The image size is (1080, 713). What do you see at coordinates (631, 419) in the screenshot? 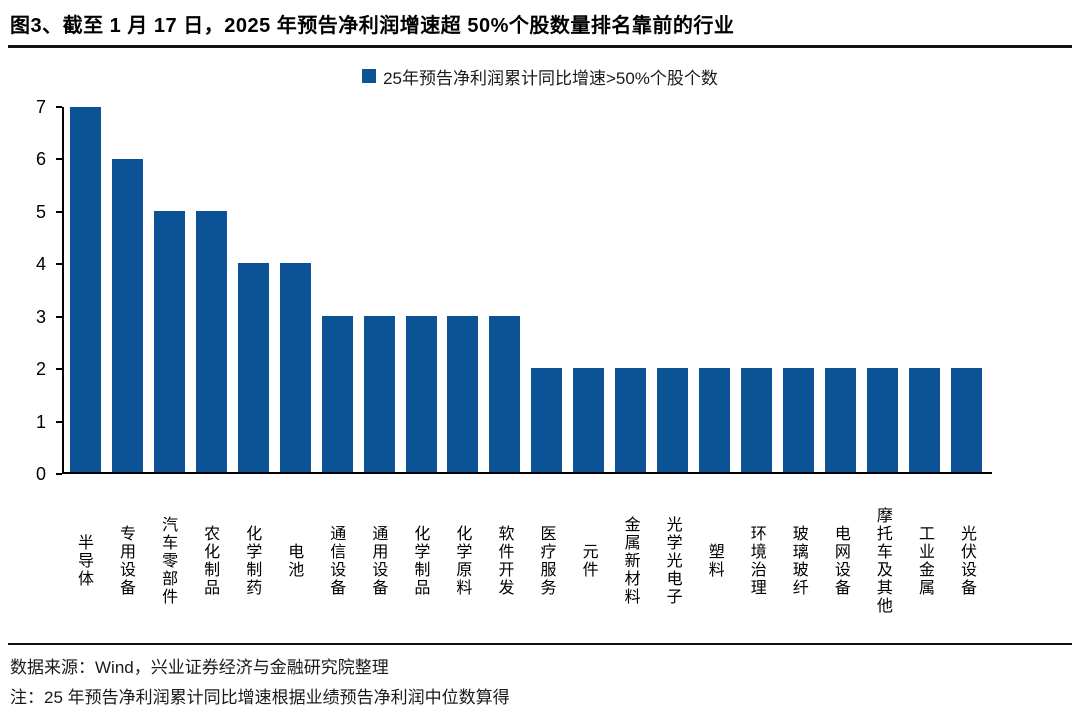
I see `bar-金属新材料` at bounding box center [631, 419].